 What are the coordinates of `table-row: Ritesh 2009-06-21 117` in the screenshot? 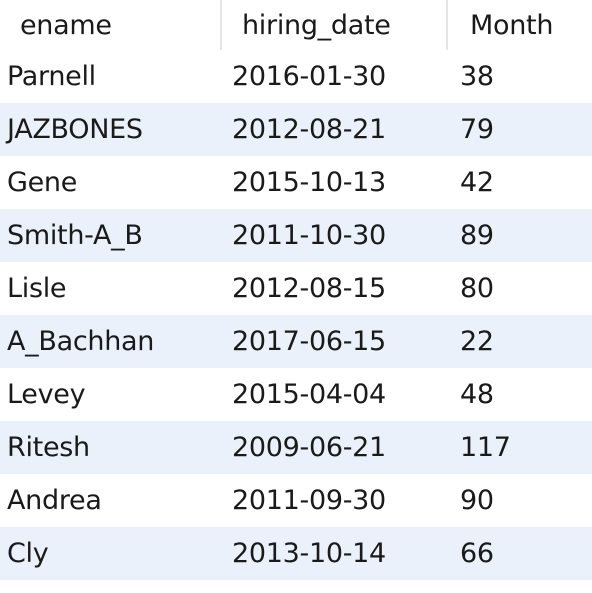 It's located at (296, 447).